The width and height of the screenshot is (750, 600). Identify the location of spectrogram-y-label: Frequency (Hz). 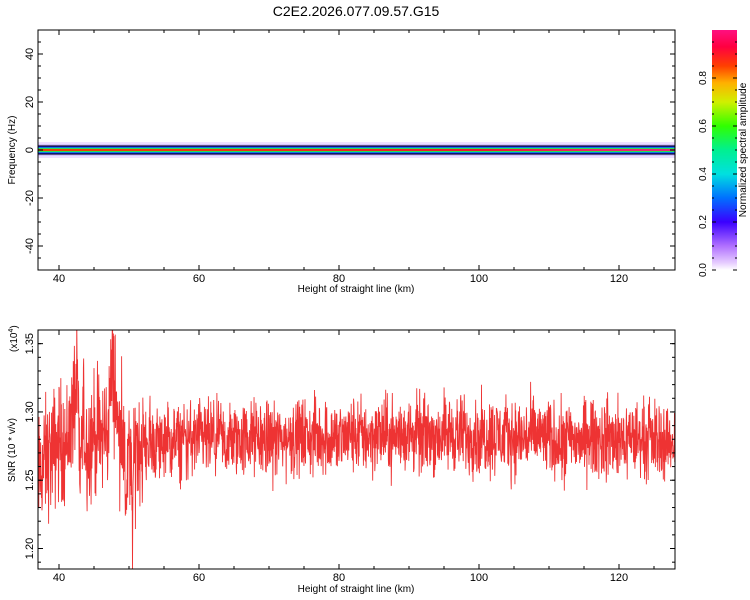
(12, 150).